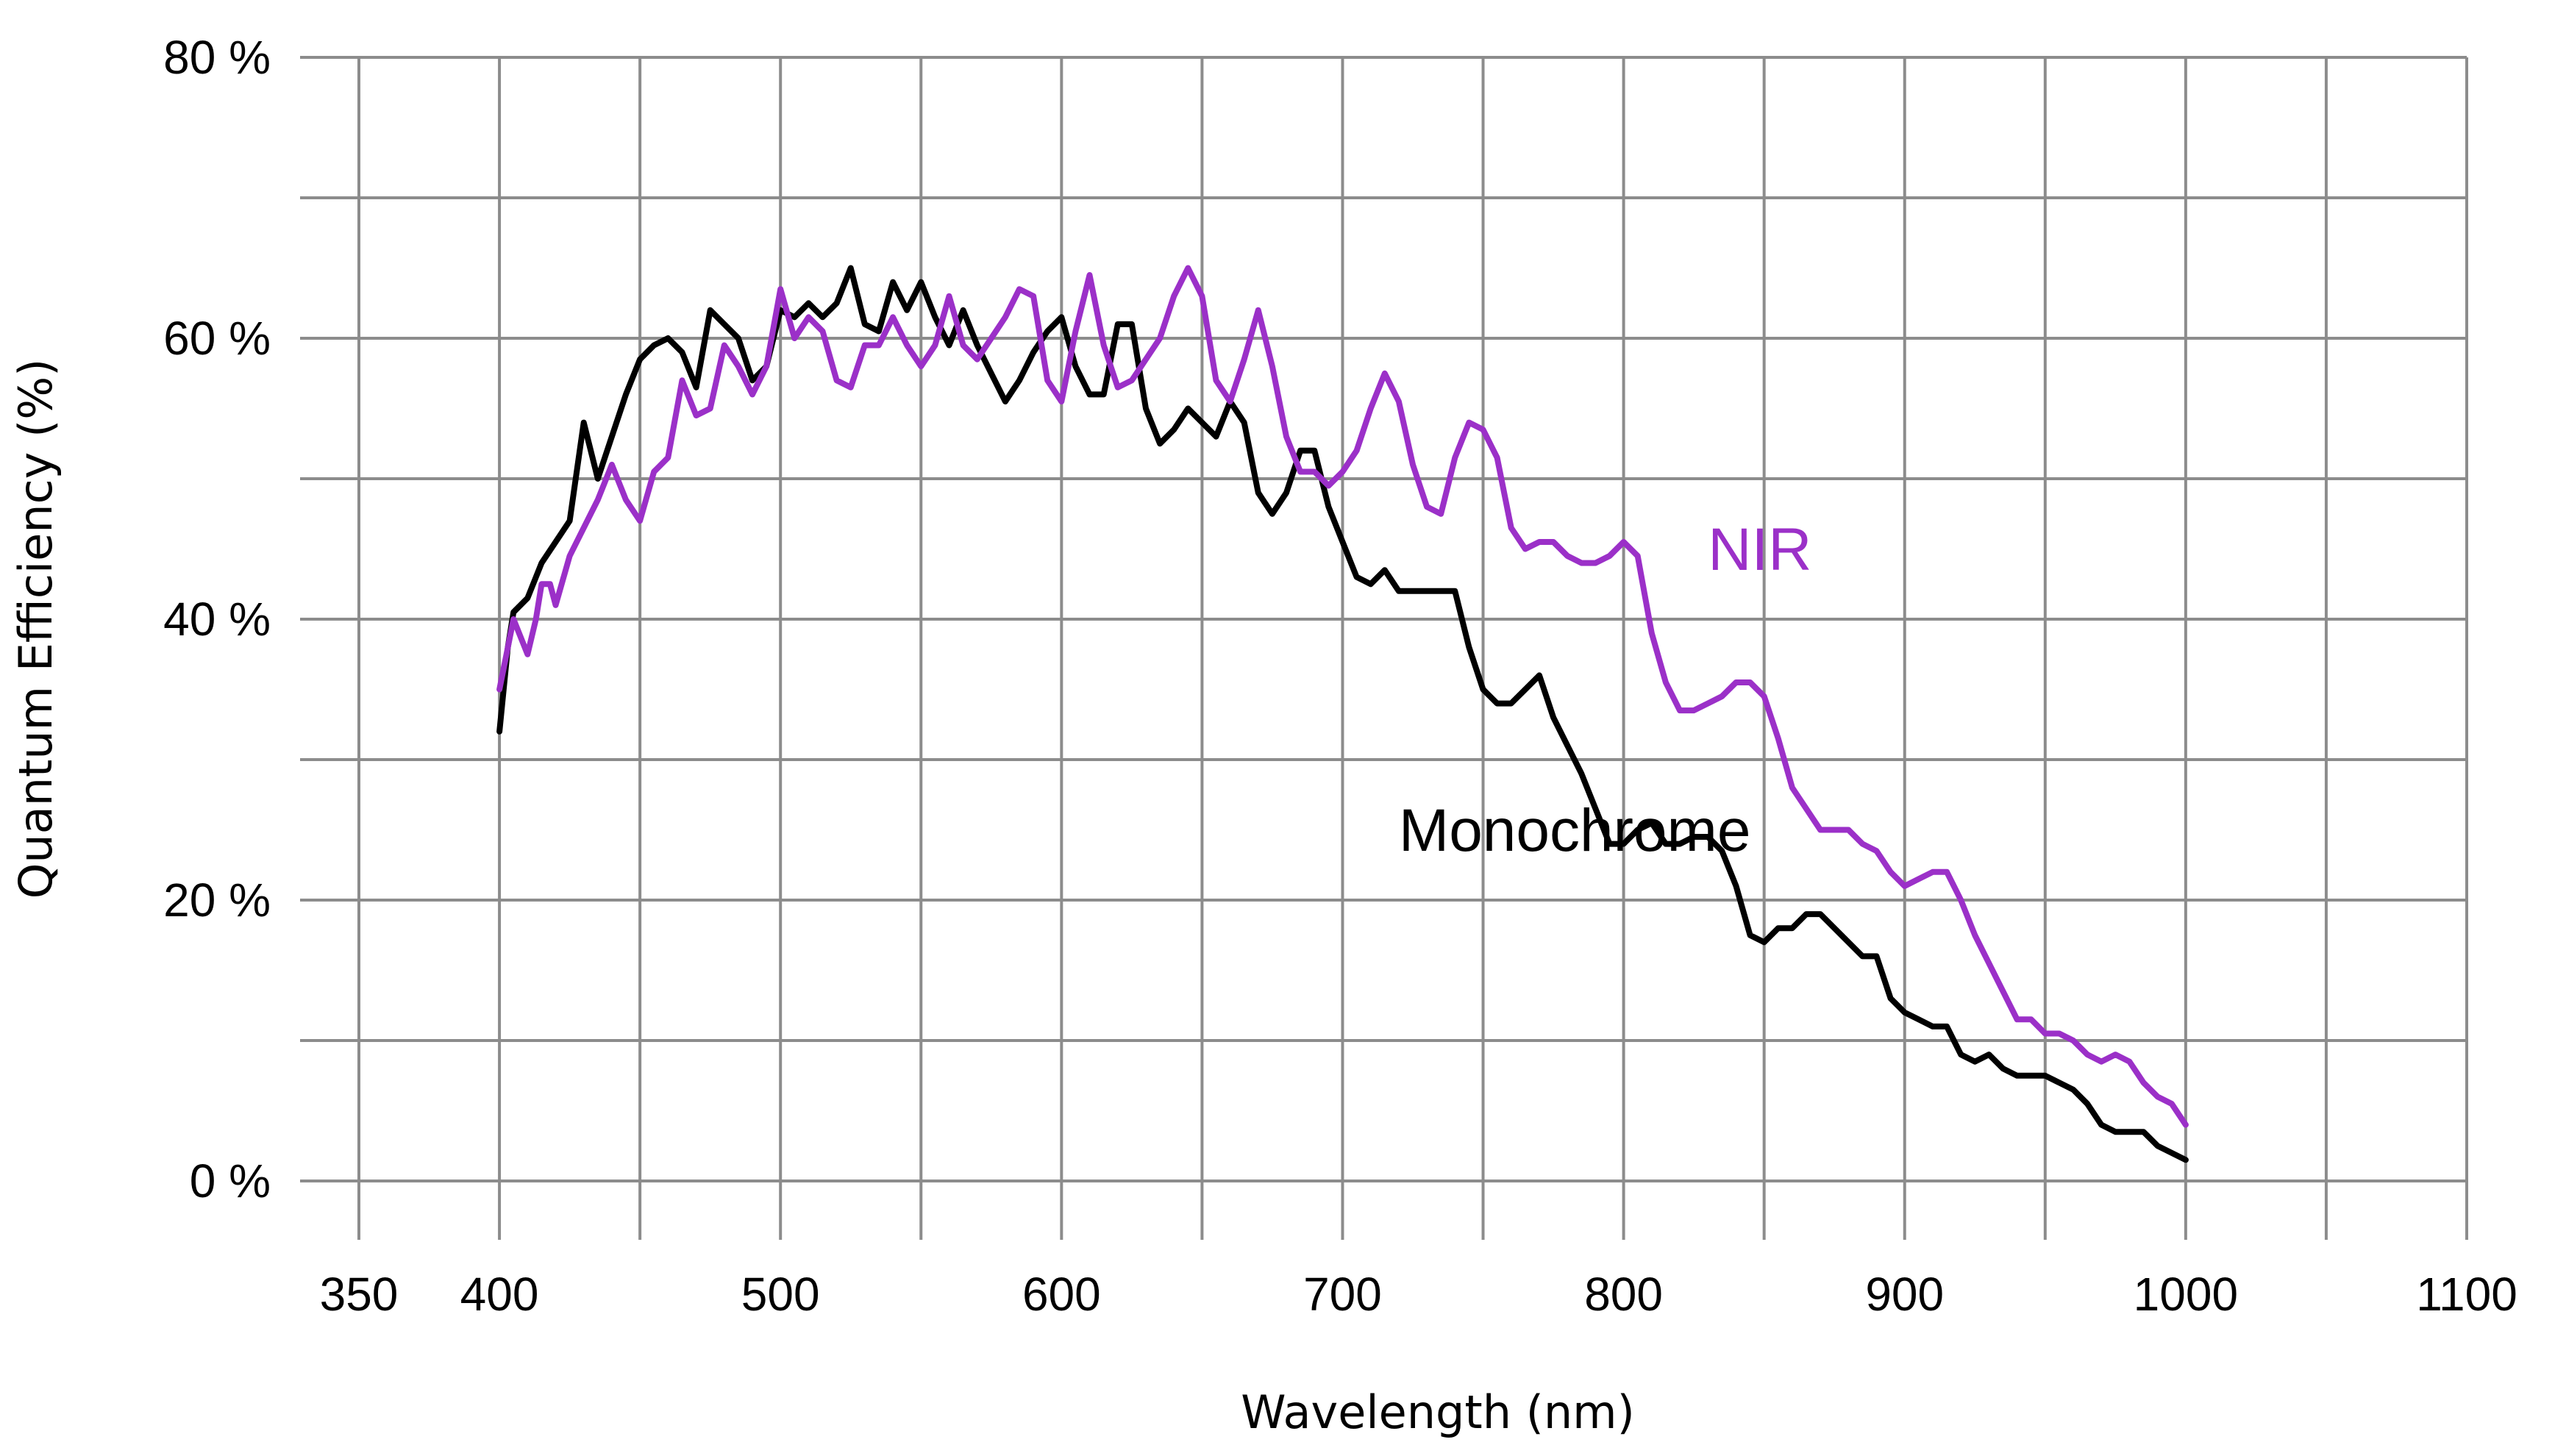 The width and height of the screenshot is (2555, 1456). What do you see at coordinates (1759, 549) in the screenshot?
I see `series-label-nir: NIR` at bounding box center [1759, 549].